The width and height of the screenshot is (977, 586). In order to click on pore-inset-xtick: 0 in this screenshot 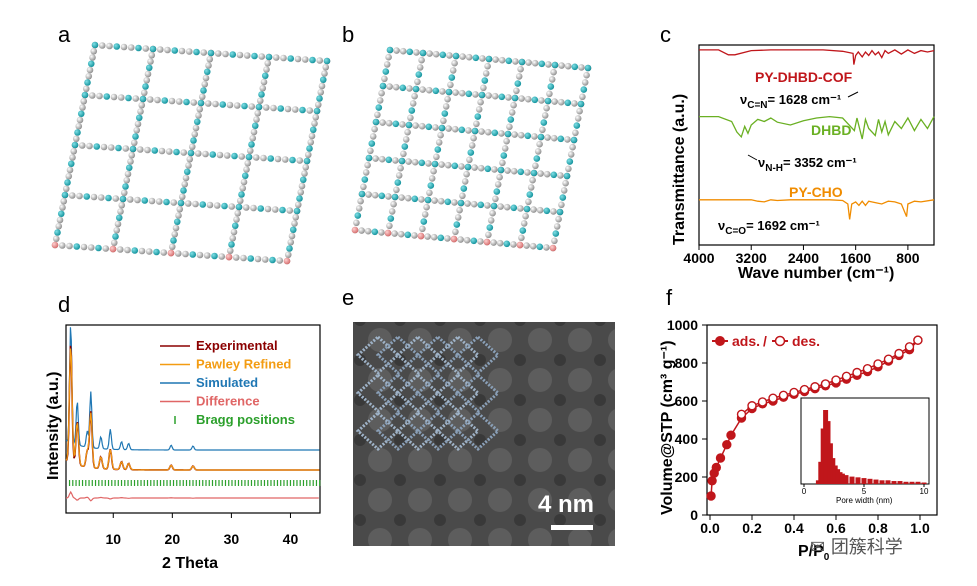, I will do `click(804, 491)`.